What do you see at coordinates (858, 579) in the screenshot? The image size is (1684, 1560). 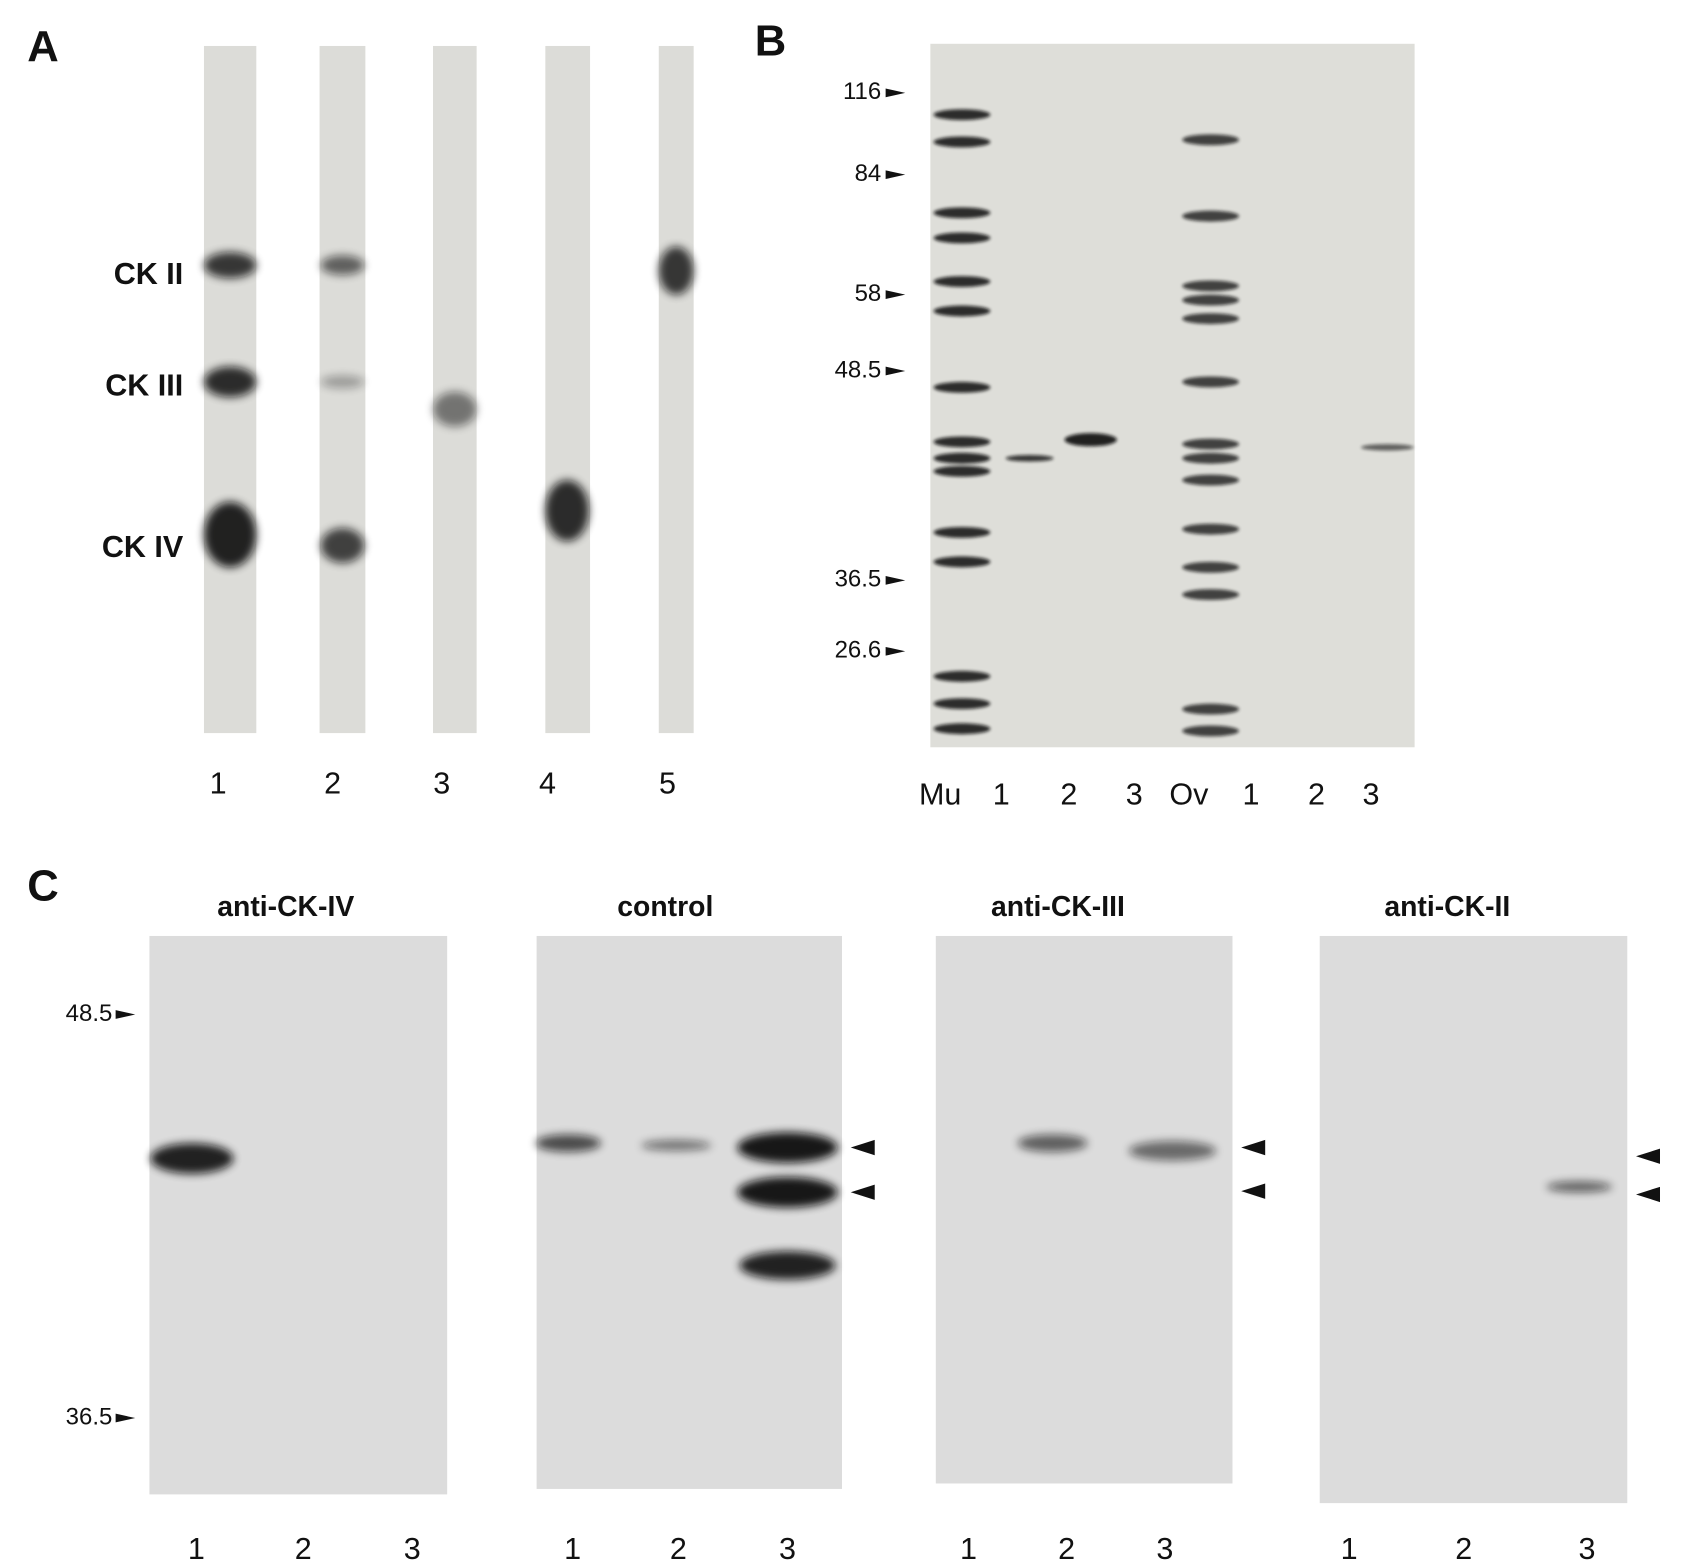 I see `mw-label: 36.5` at bounding box center [858, 579].